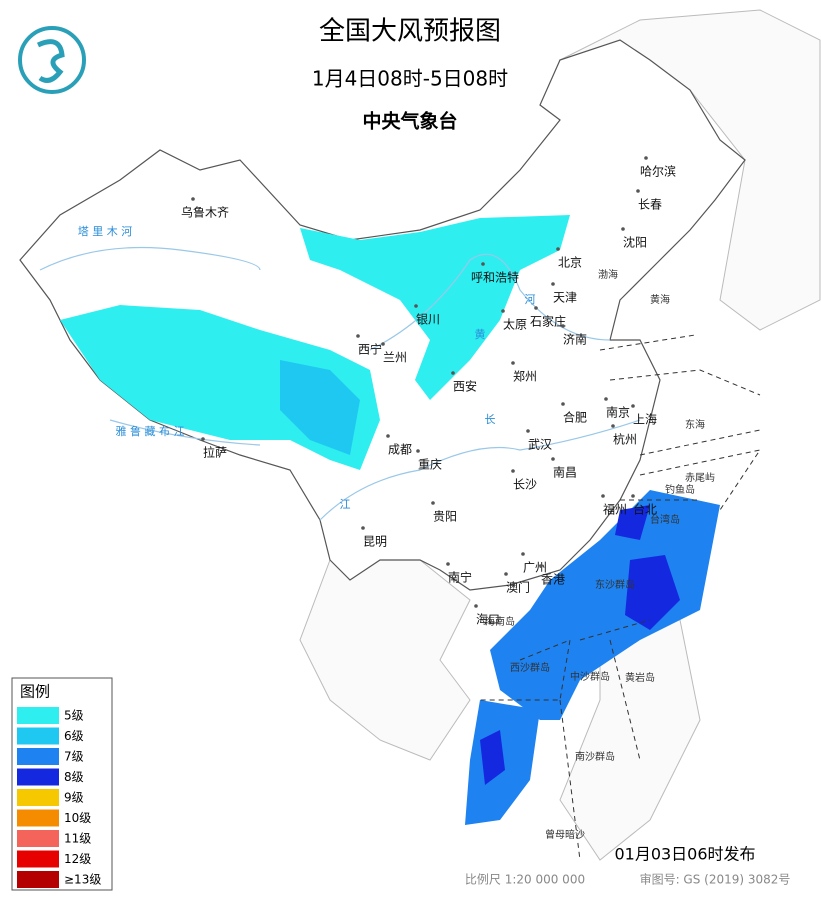 This screenshot has width=821, height=899. I want to click on city-label: 长沙, so click(525, 485).